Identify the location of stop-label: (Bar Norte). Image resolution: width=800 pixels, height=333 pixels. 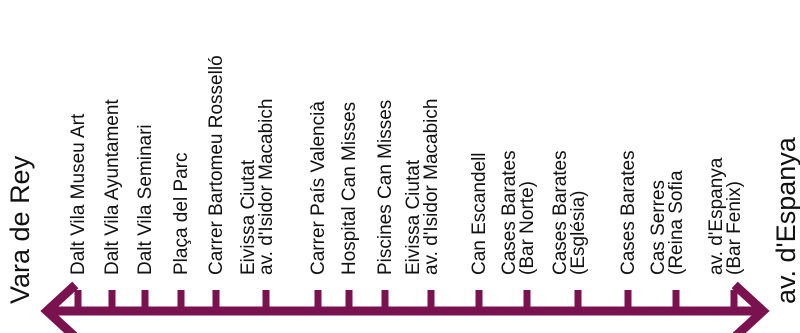
(527, 228).